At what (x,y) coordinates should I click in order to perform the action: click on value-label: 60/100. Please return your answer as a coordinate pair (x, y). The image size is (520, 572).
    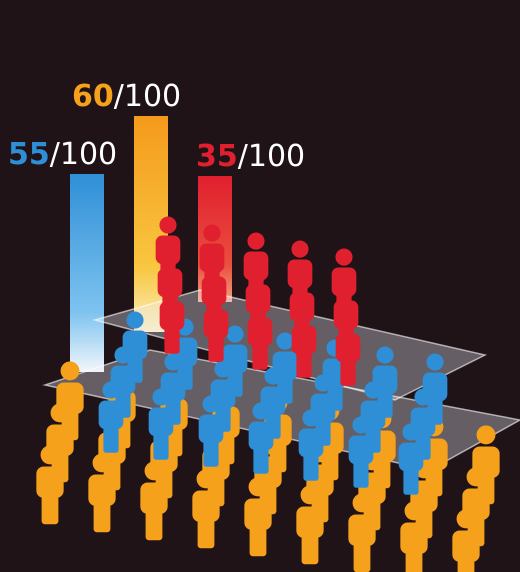
    Looking at the image, I should click on (126, 96).